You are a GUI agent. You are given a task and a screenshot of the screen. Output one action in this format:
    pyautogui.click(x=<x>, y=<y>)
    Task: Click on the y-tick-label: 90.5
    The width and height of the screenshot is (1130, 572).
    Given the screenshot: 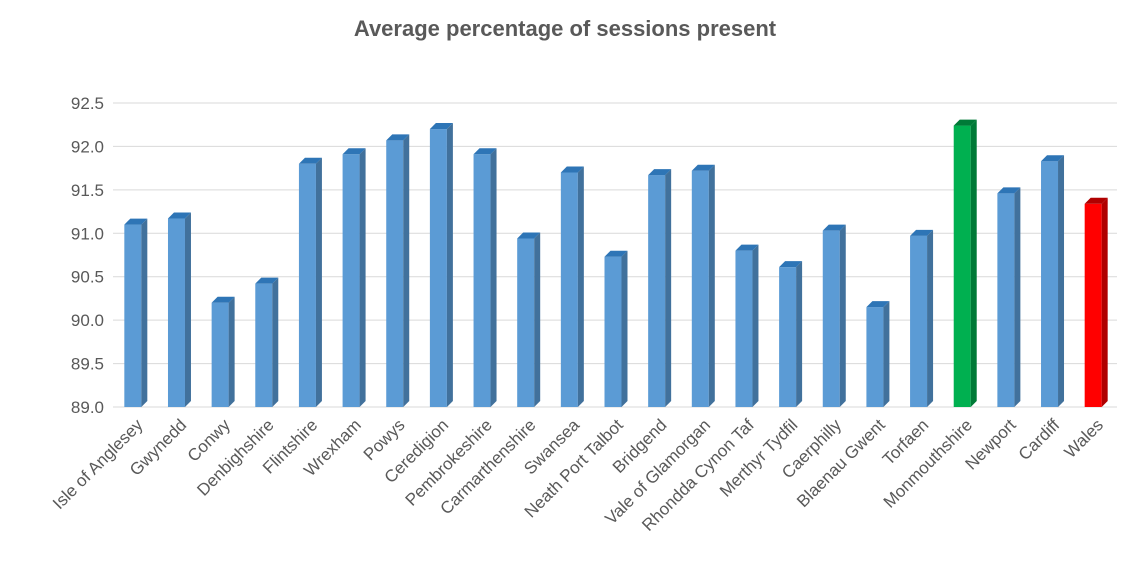 What is the action you would take?
    pyautogui.click(x=87, y=277)
    